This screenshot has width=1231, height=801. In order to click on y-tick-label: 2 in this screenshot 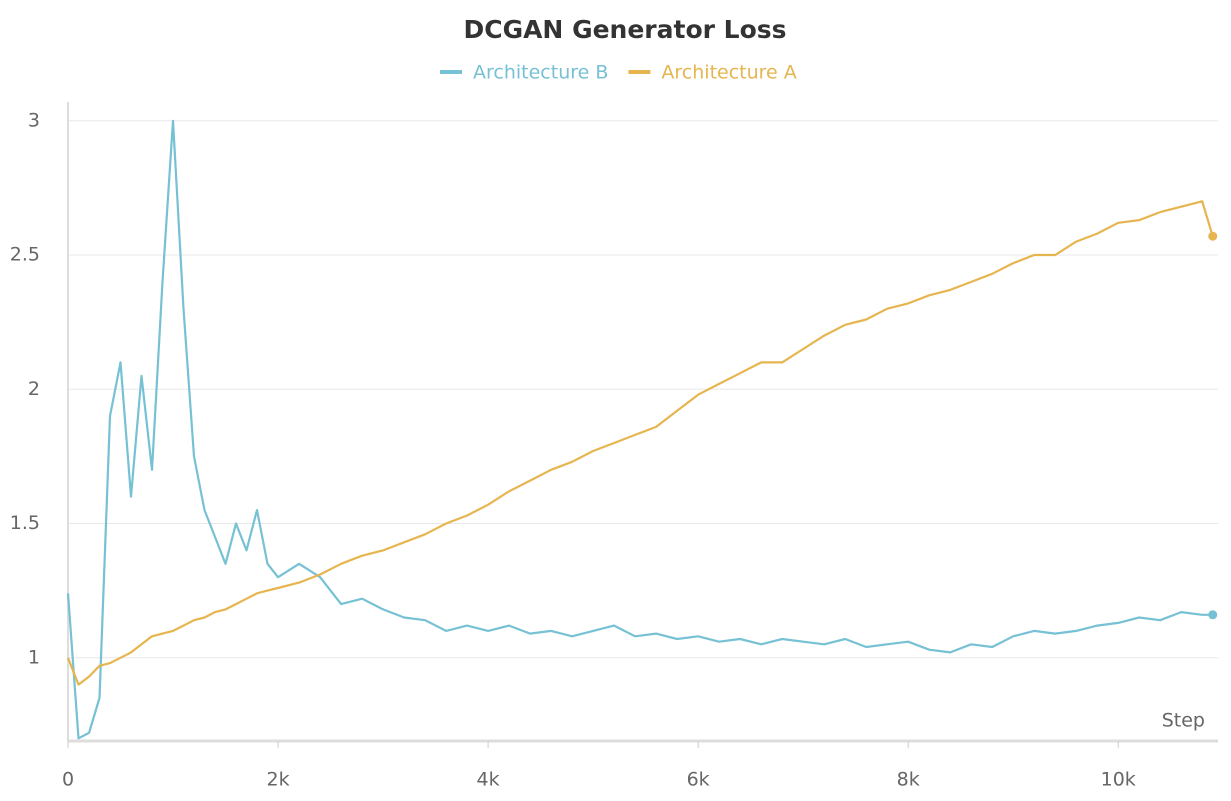, I will do `click(34, 389)`.